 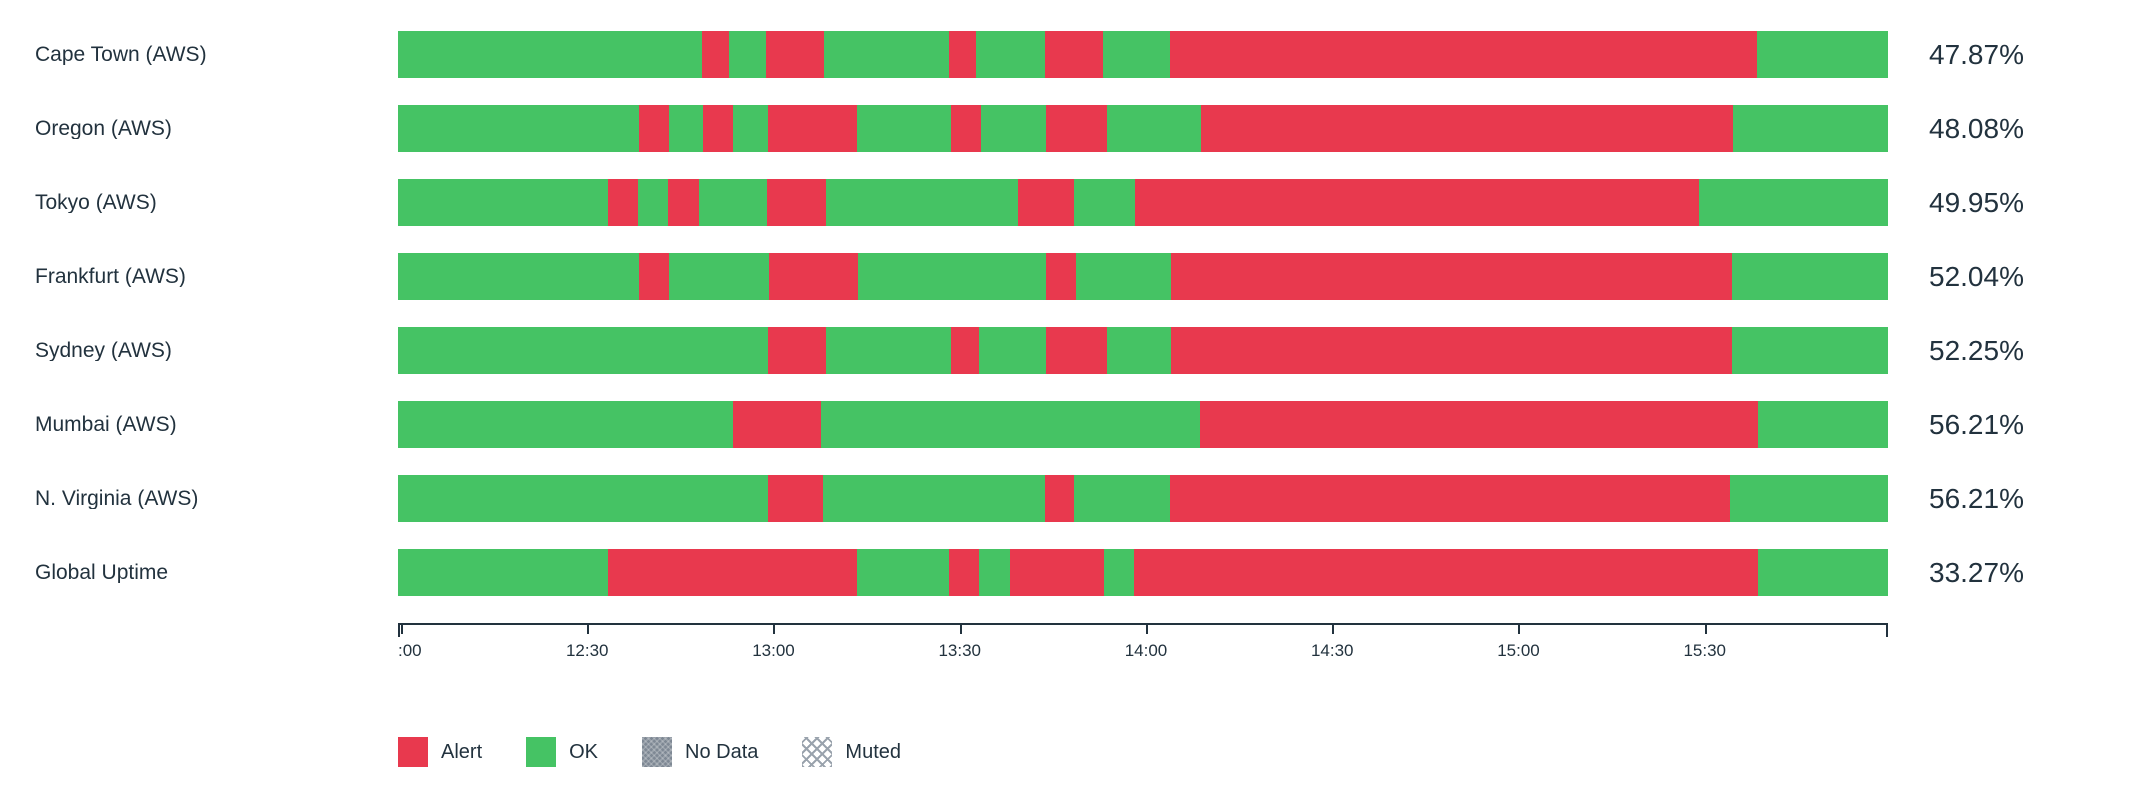 I want to click on legend-item-no_data: No Data, so click(x=700, y=752).